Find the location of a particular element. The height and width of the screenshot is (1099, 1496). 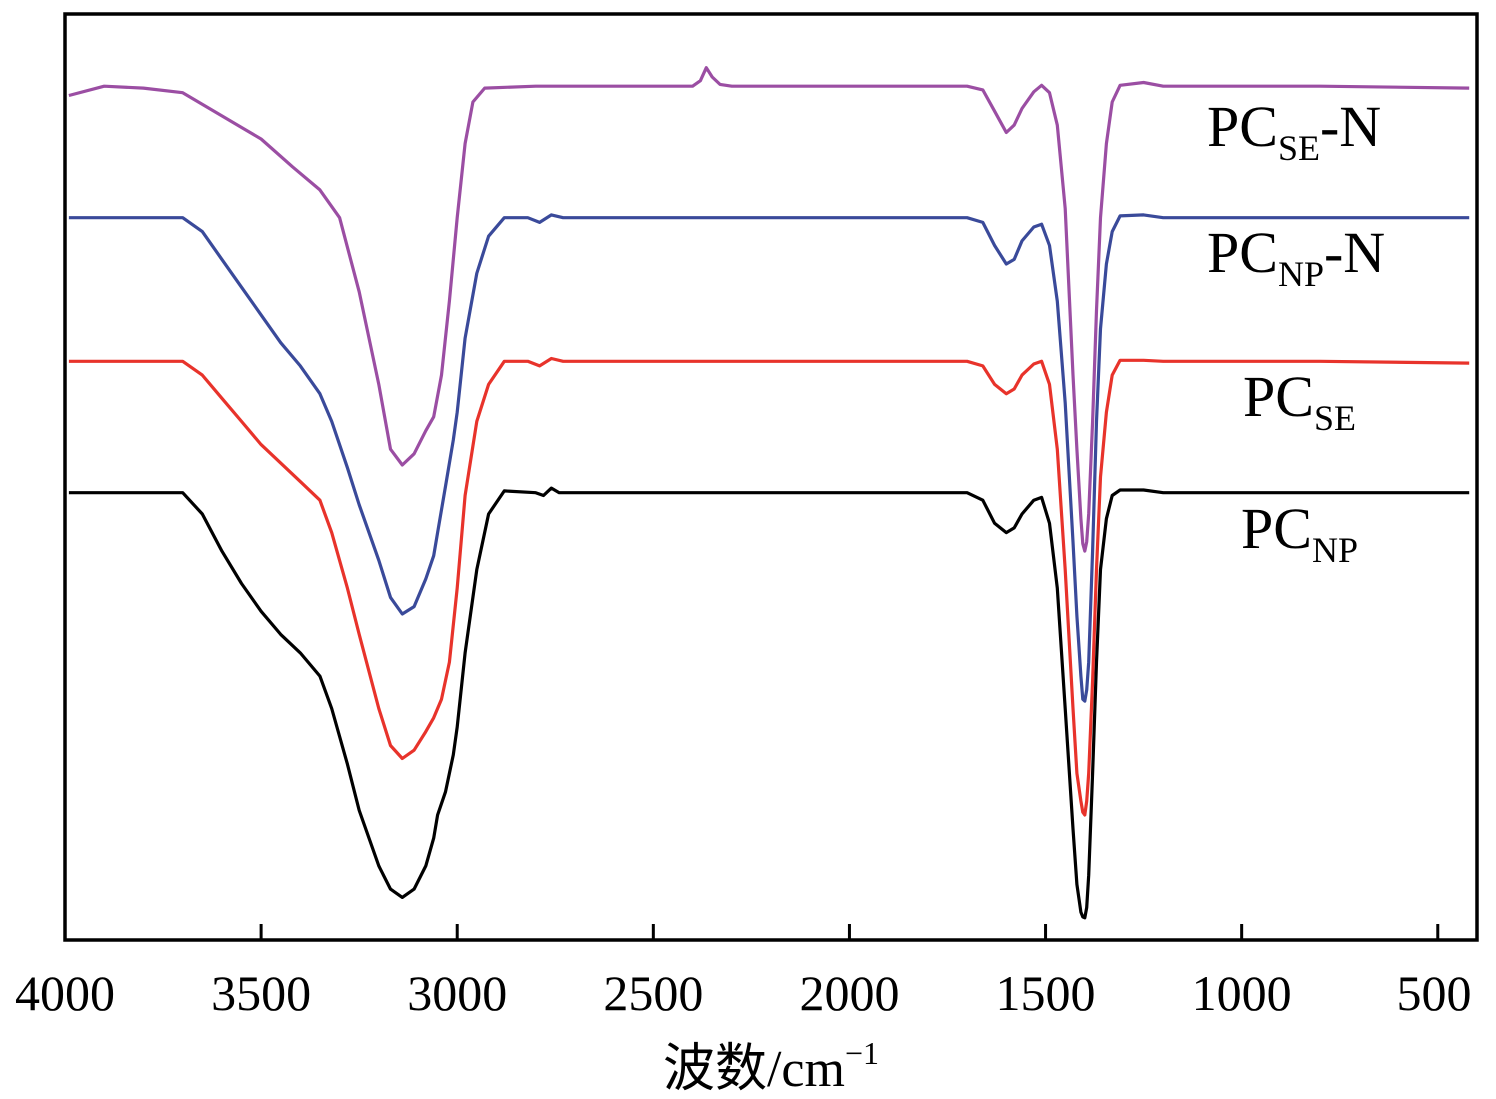

x-axis-title: 波数/cm−1 is located at coordinates (771, 1066).